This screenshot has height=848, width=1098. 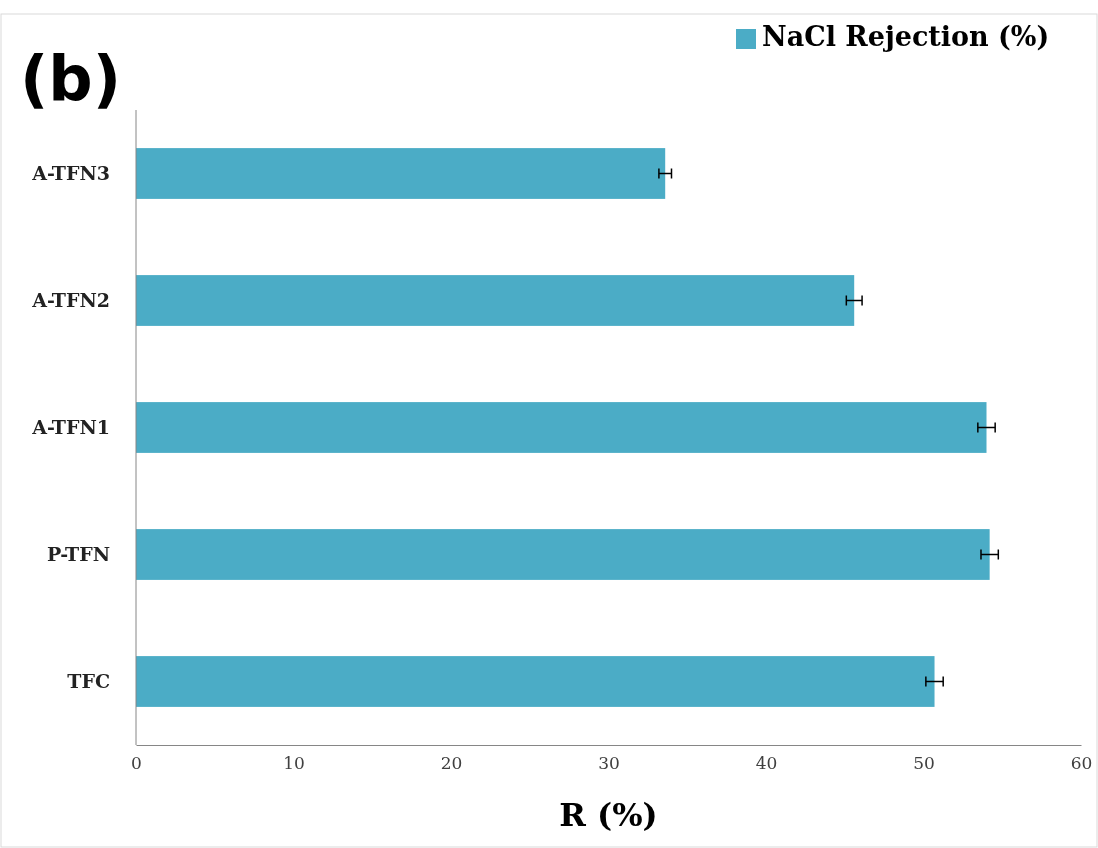 What do you see at coordinates (924, 763) in the screenshot?
I see `x-tick-label: 50` at bounding box center [924, 763].